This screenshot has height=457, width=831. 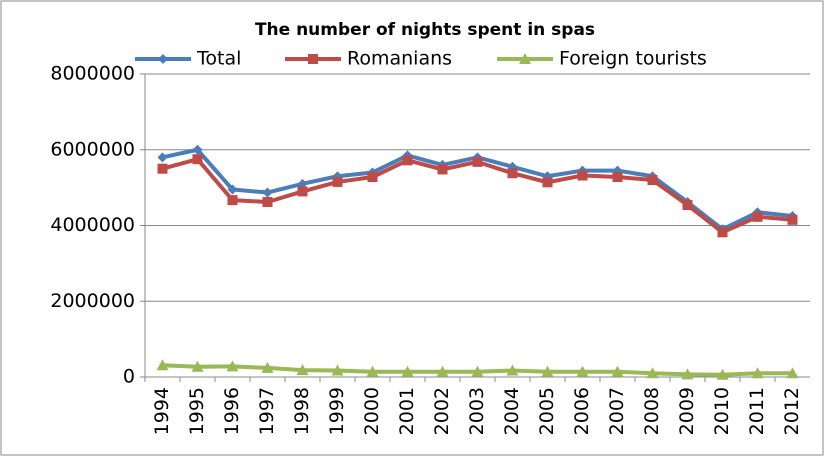 I want to click on x-tick-label: 1996, so click(x=232, y=411).